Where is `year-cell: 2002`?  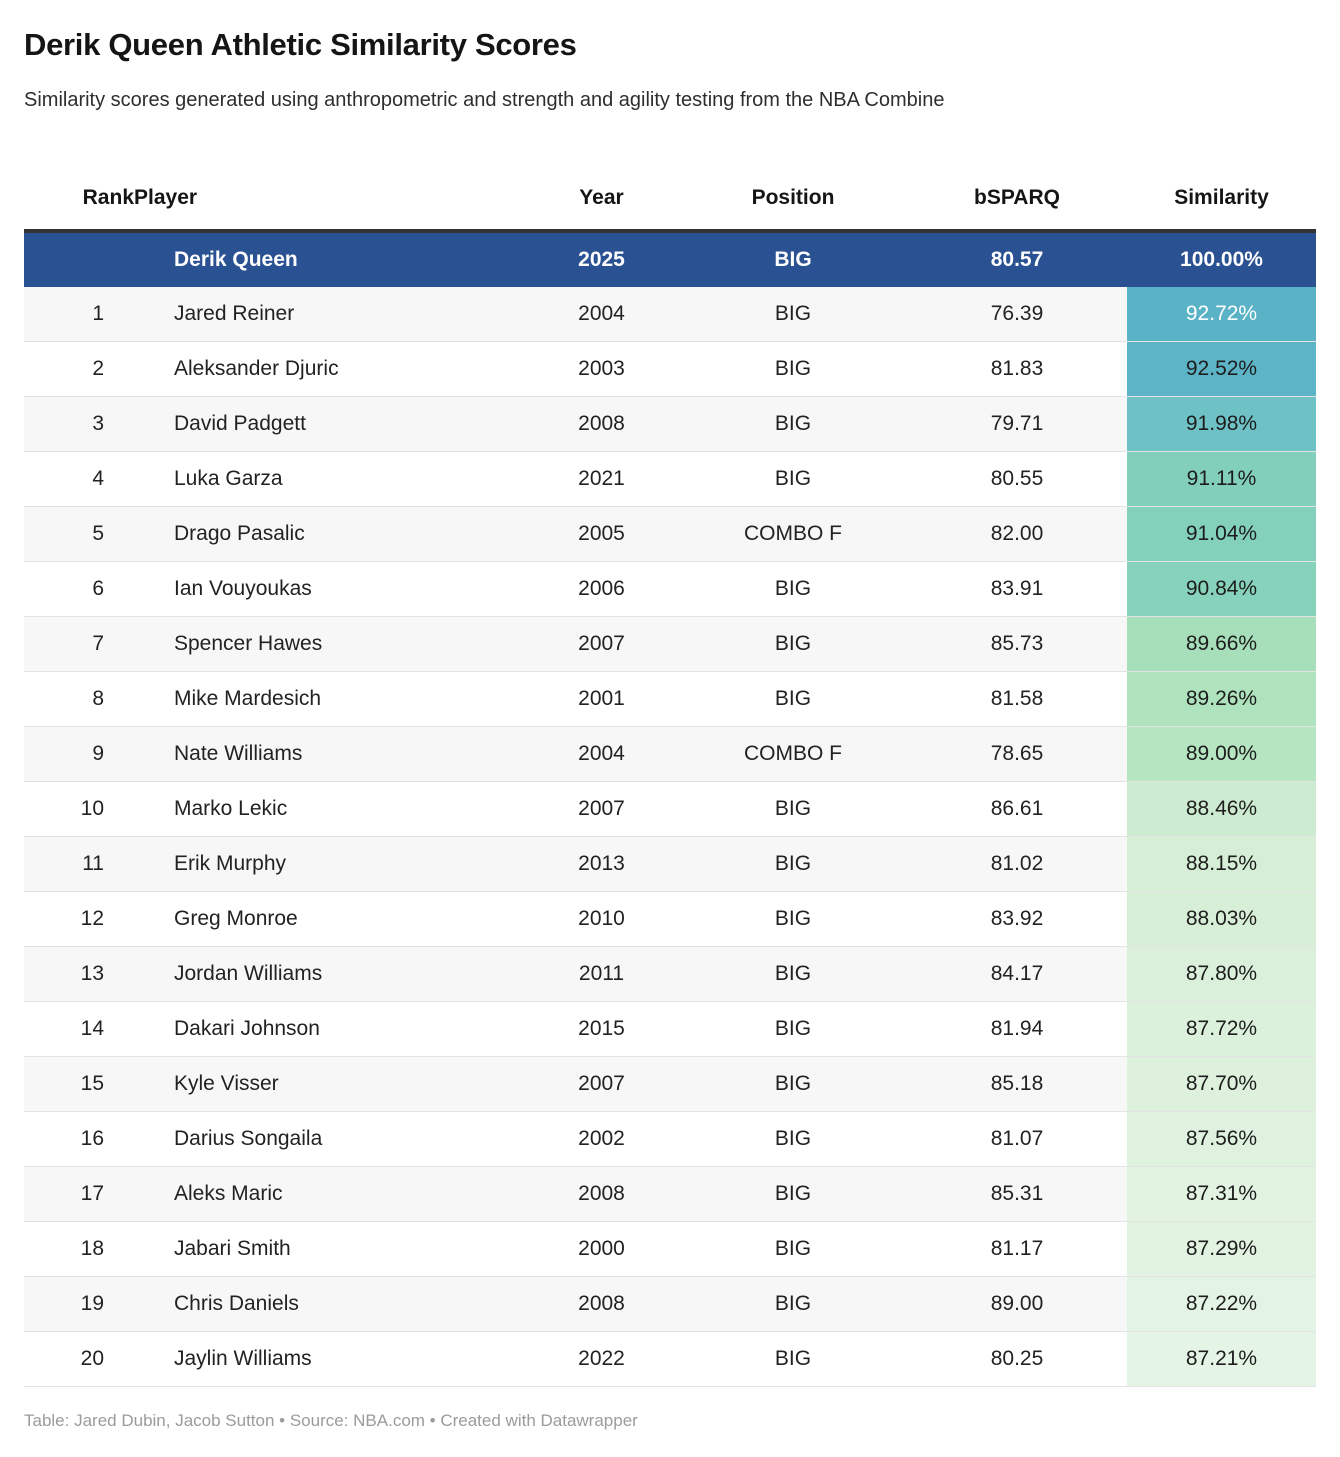 year-cell: 2002 is located at coordinates (601, 1138).